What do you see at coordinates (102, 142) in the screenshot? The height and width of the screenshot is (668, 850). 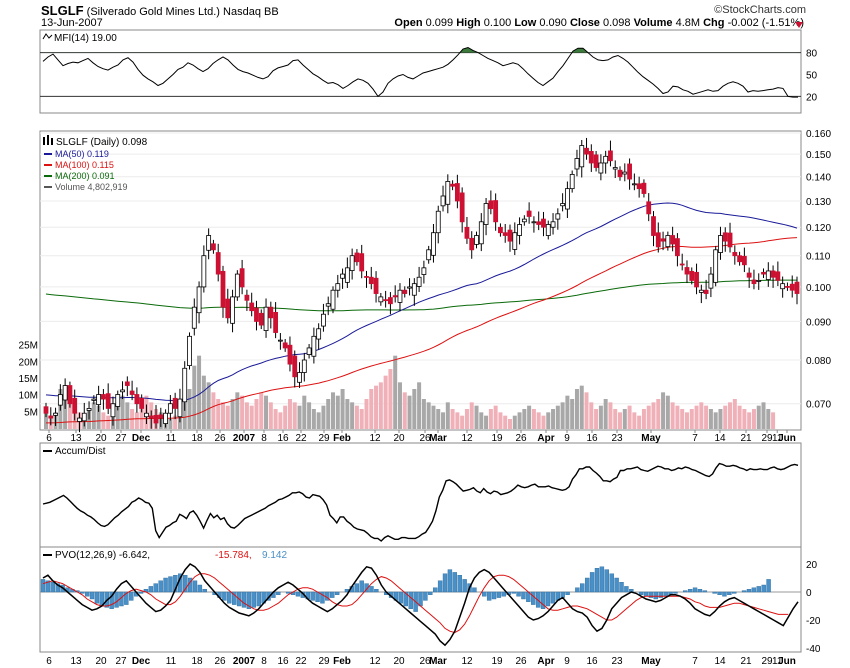 I see `price-title: SLGLF (Daily) 0.098` at bounding box center [102, 142].